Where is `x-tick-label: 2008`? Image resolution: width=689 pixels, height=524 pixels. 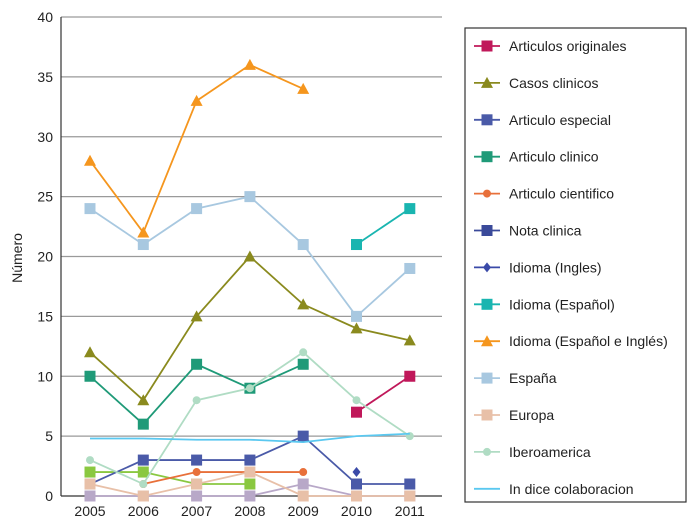 x-tick-label: 2008 is located at coordinates (249, 511).